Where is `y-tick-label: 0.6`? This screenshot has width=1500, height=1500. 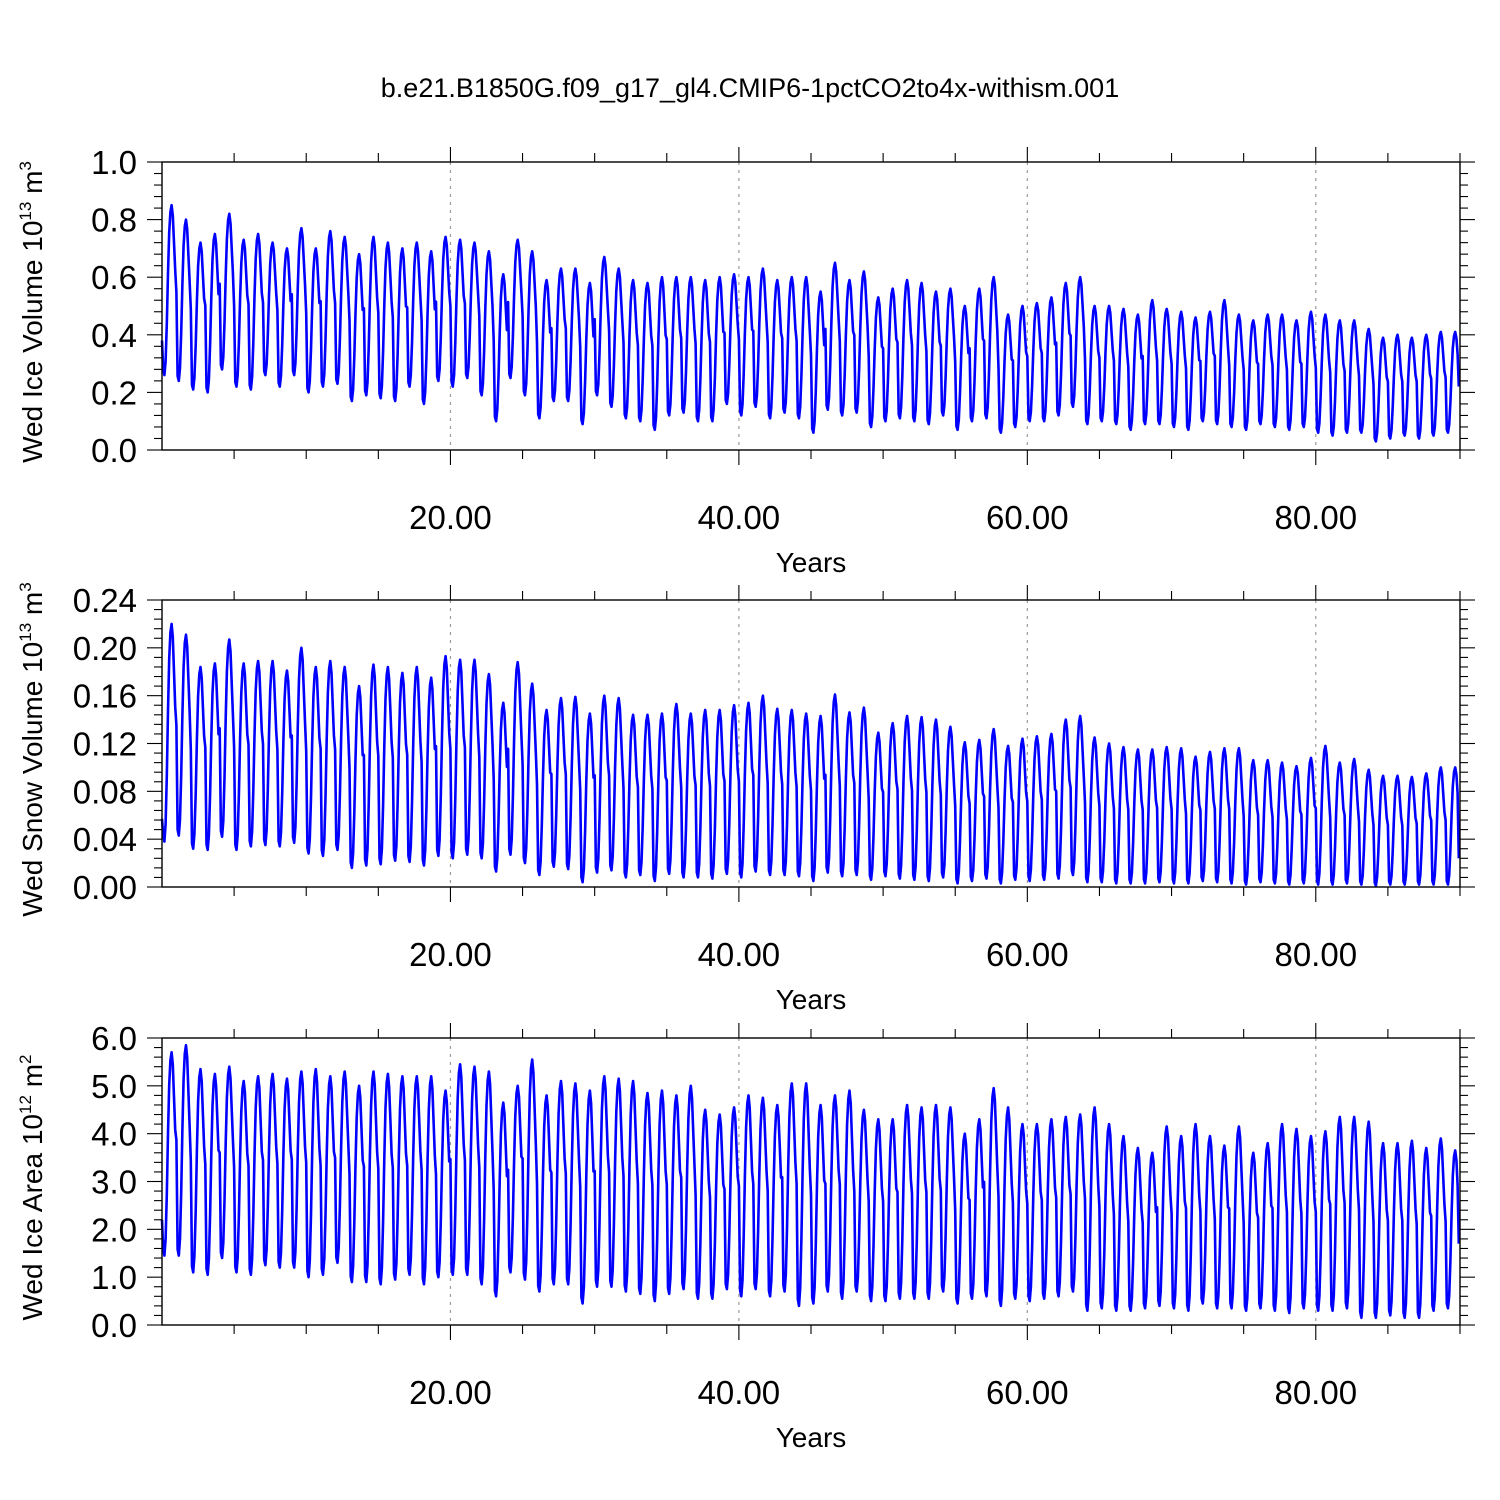 y-tick-label: 0.6 is located at coordinates (114, 277).